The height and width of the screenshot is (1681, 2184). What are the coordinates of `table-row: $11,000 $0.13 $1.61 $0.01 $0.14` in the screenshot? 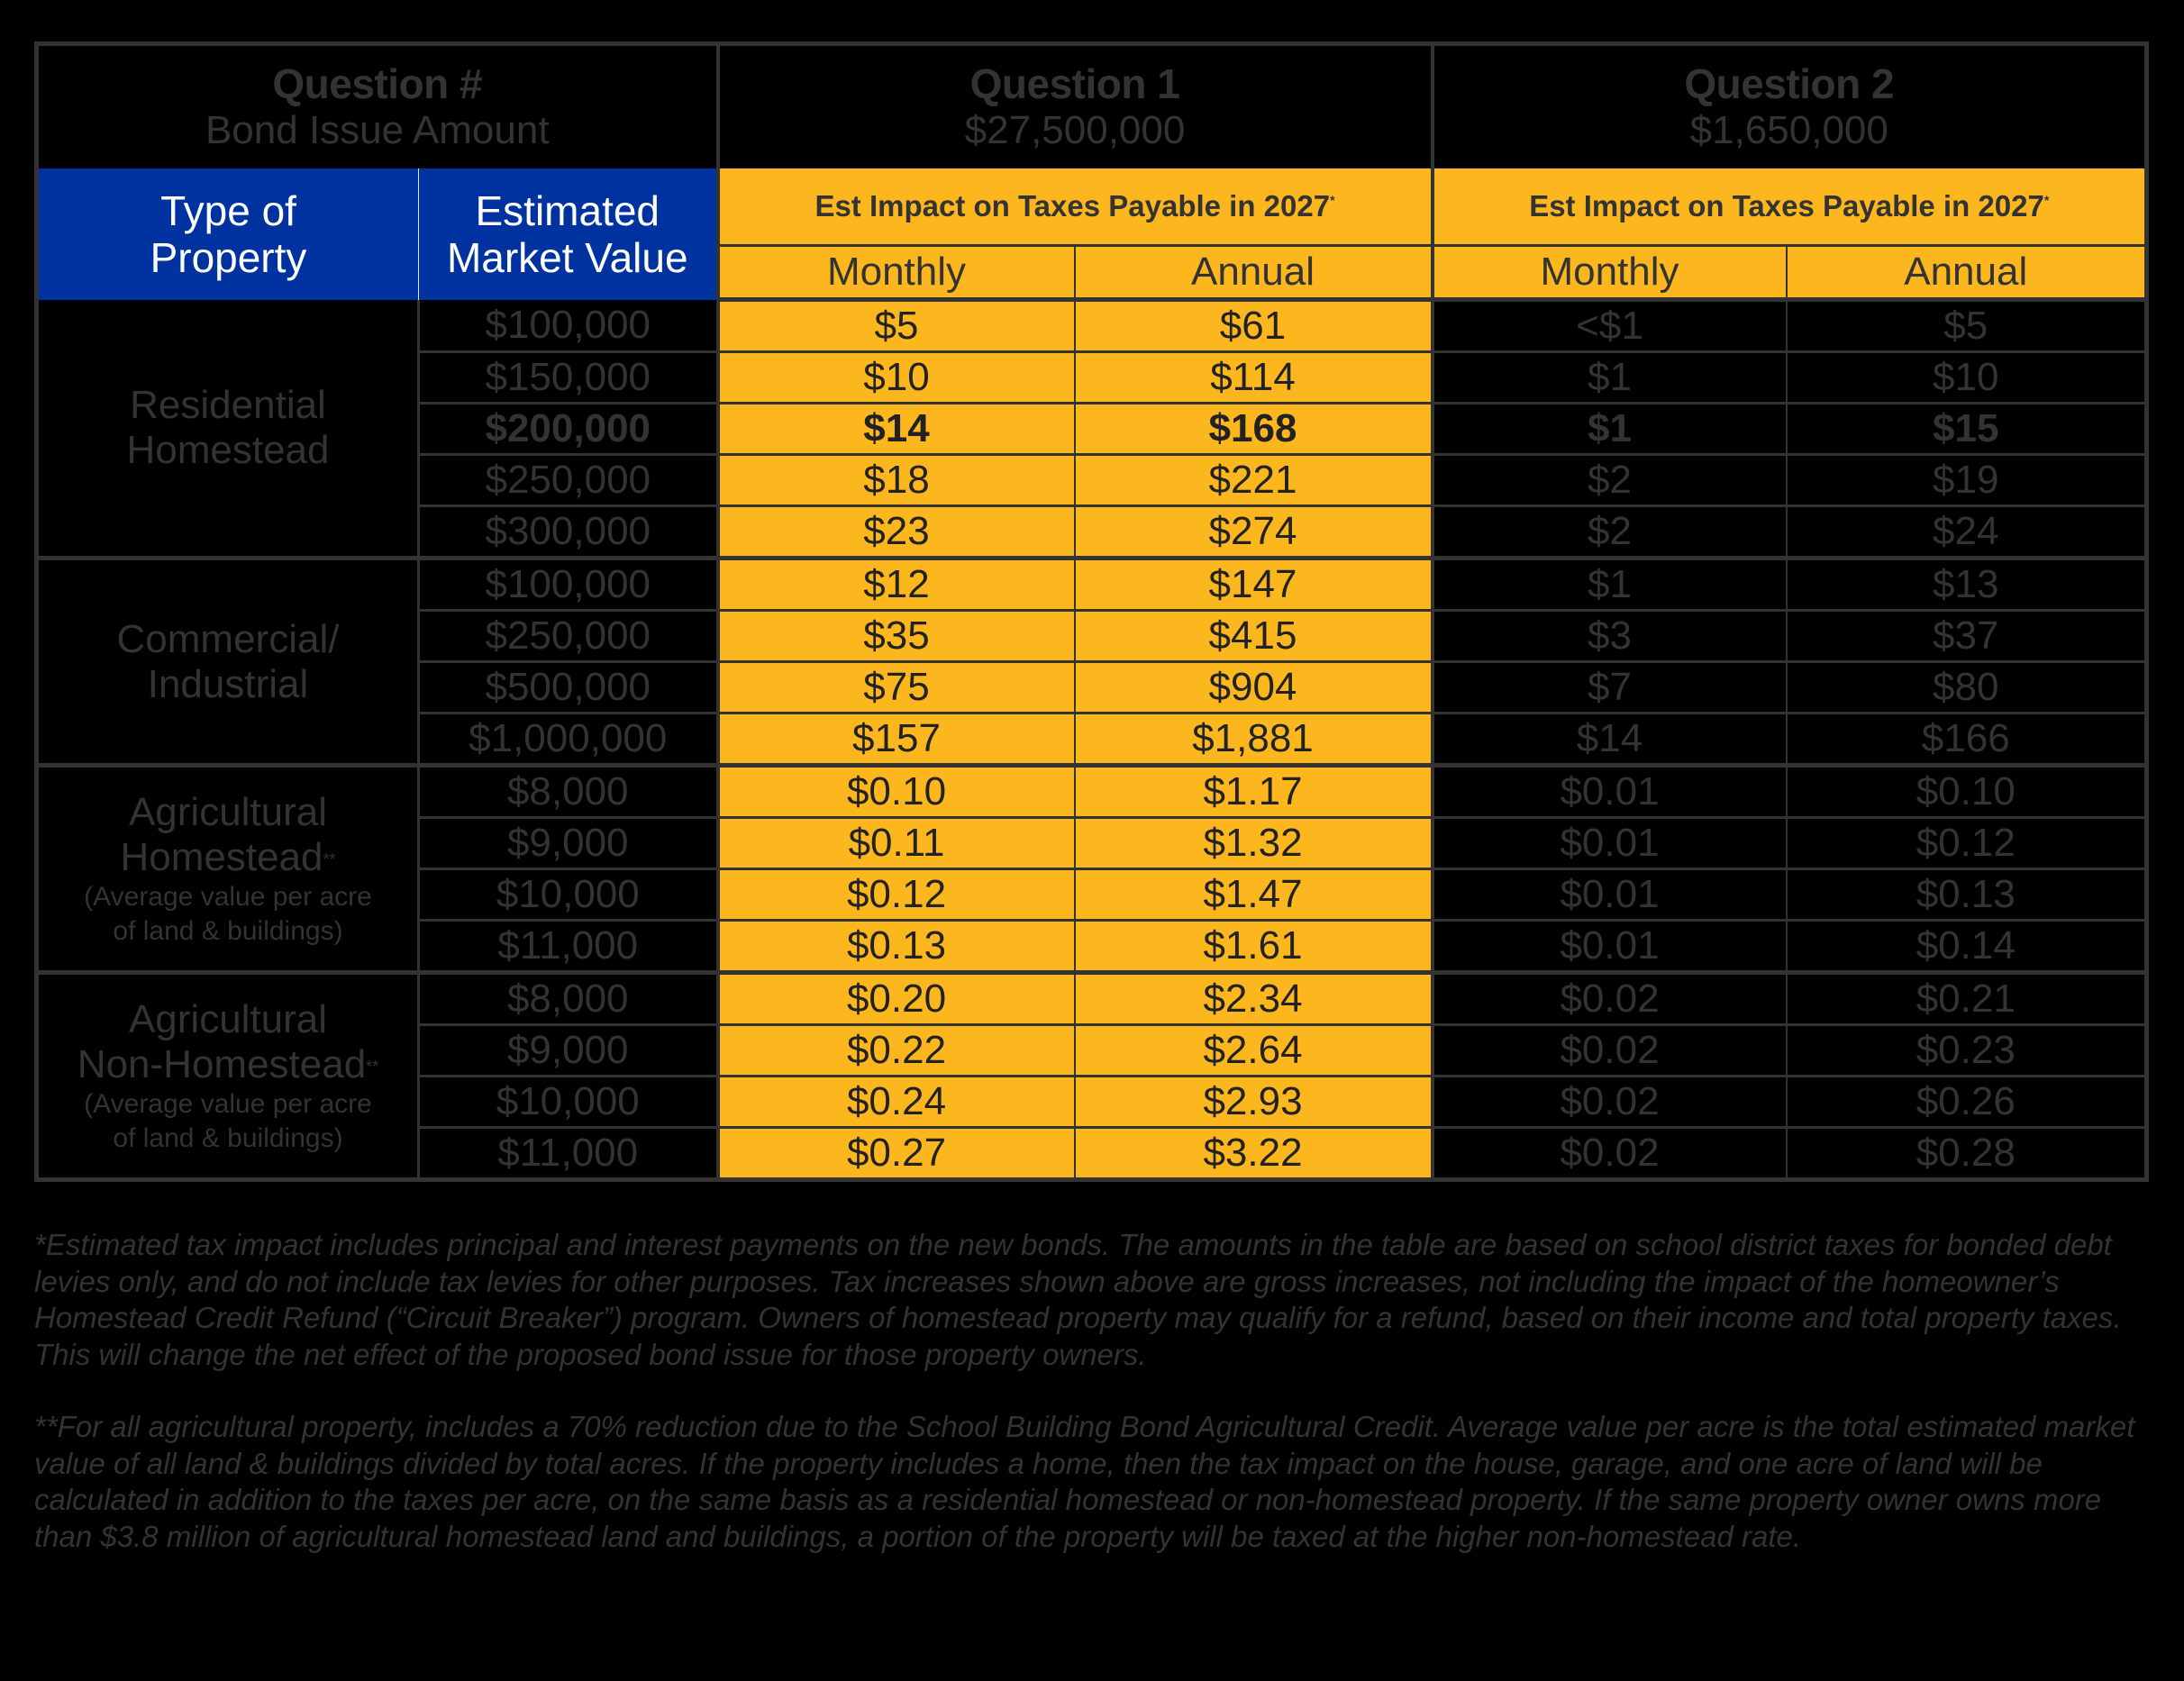 It's located at (1092, 947).